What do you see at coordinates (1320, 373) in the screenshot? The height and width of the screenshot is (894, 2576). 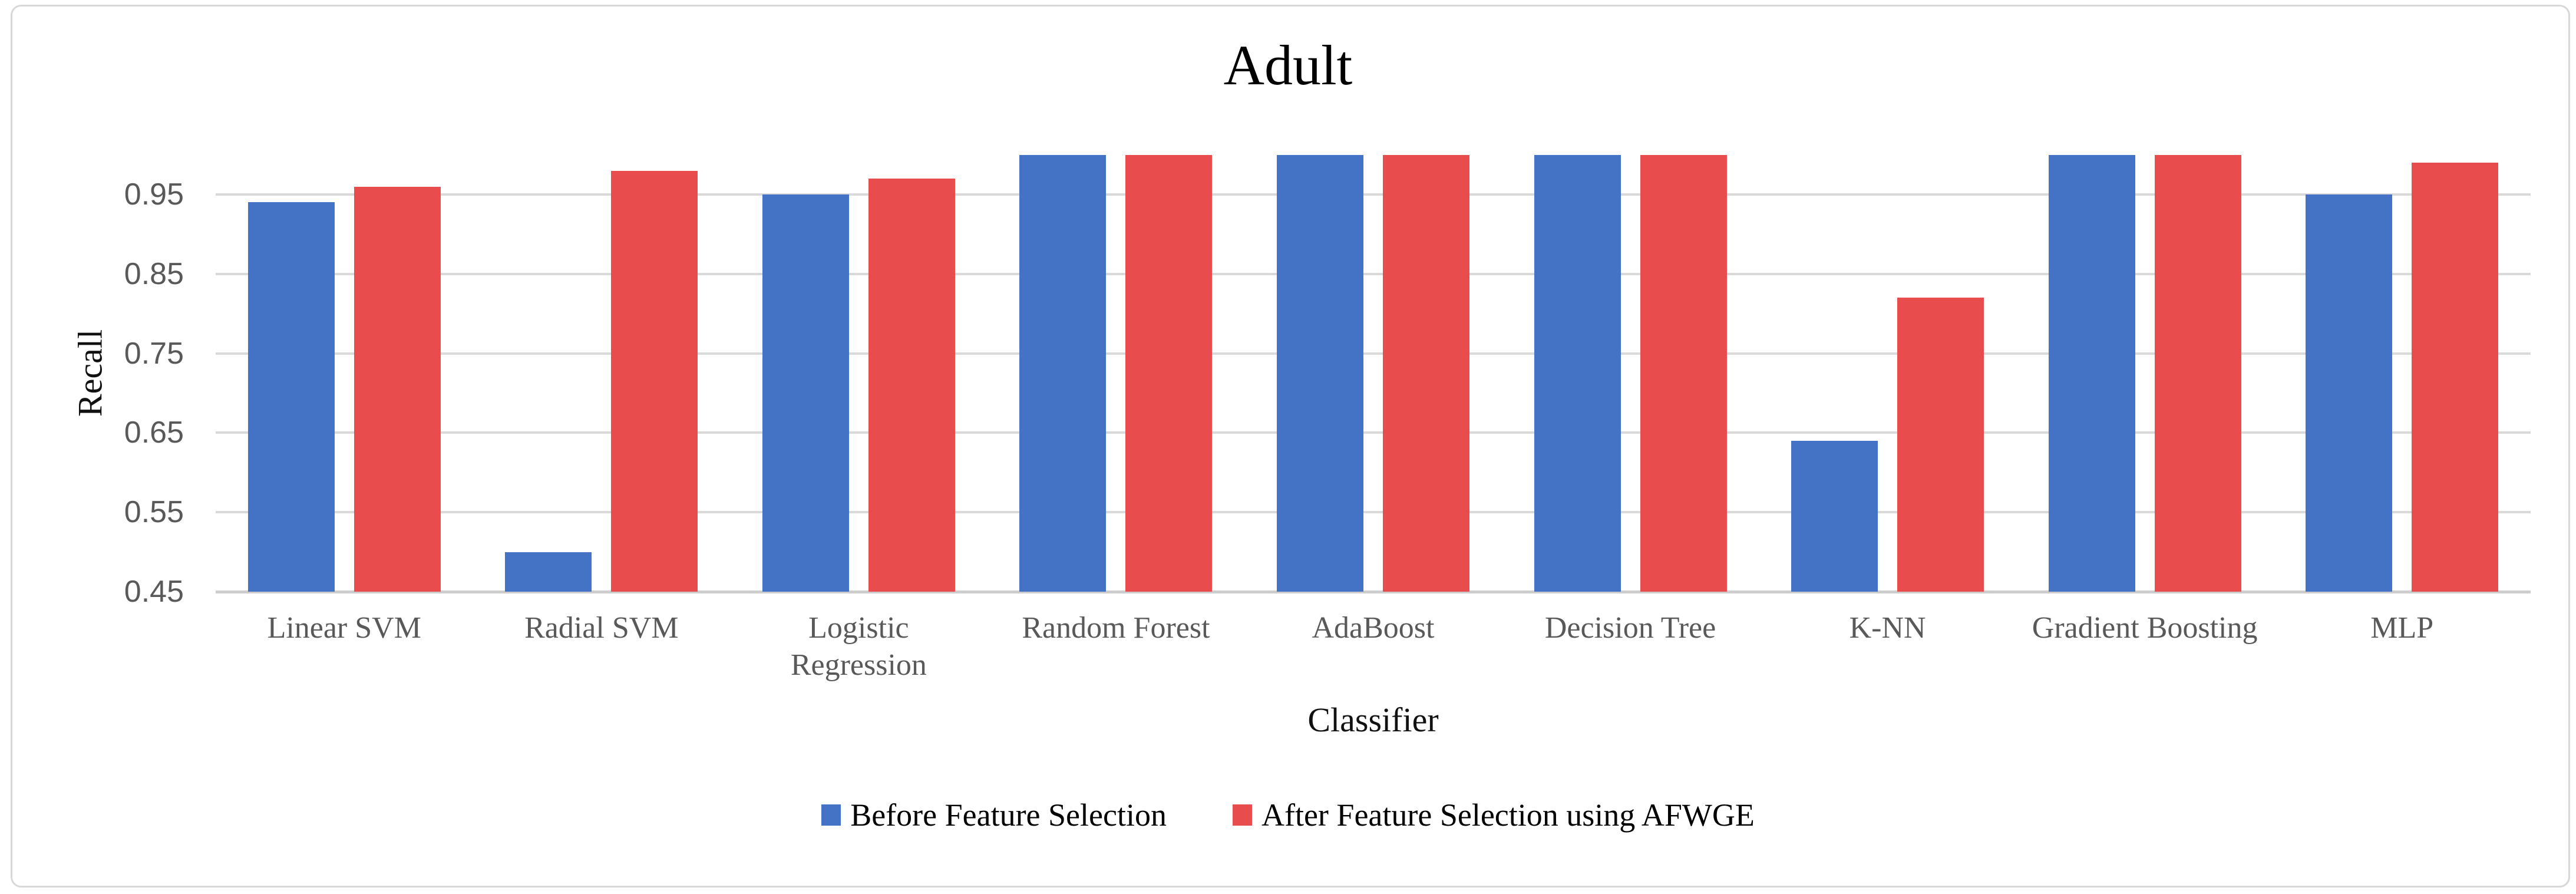 I see `bar-before-feature-selection-adaboost` at bounding box center [1320, 373].